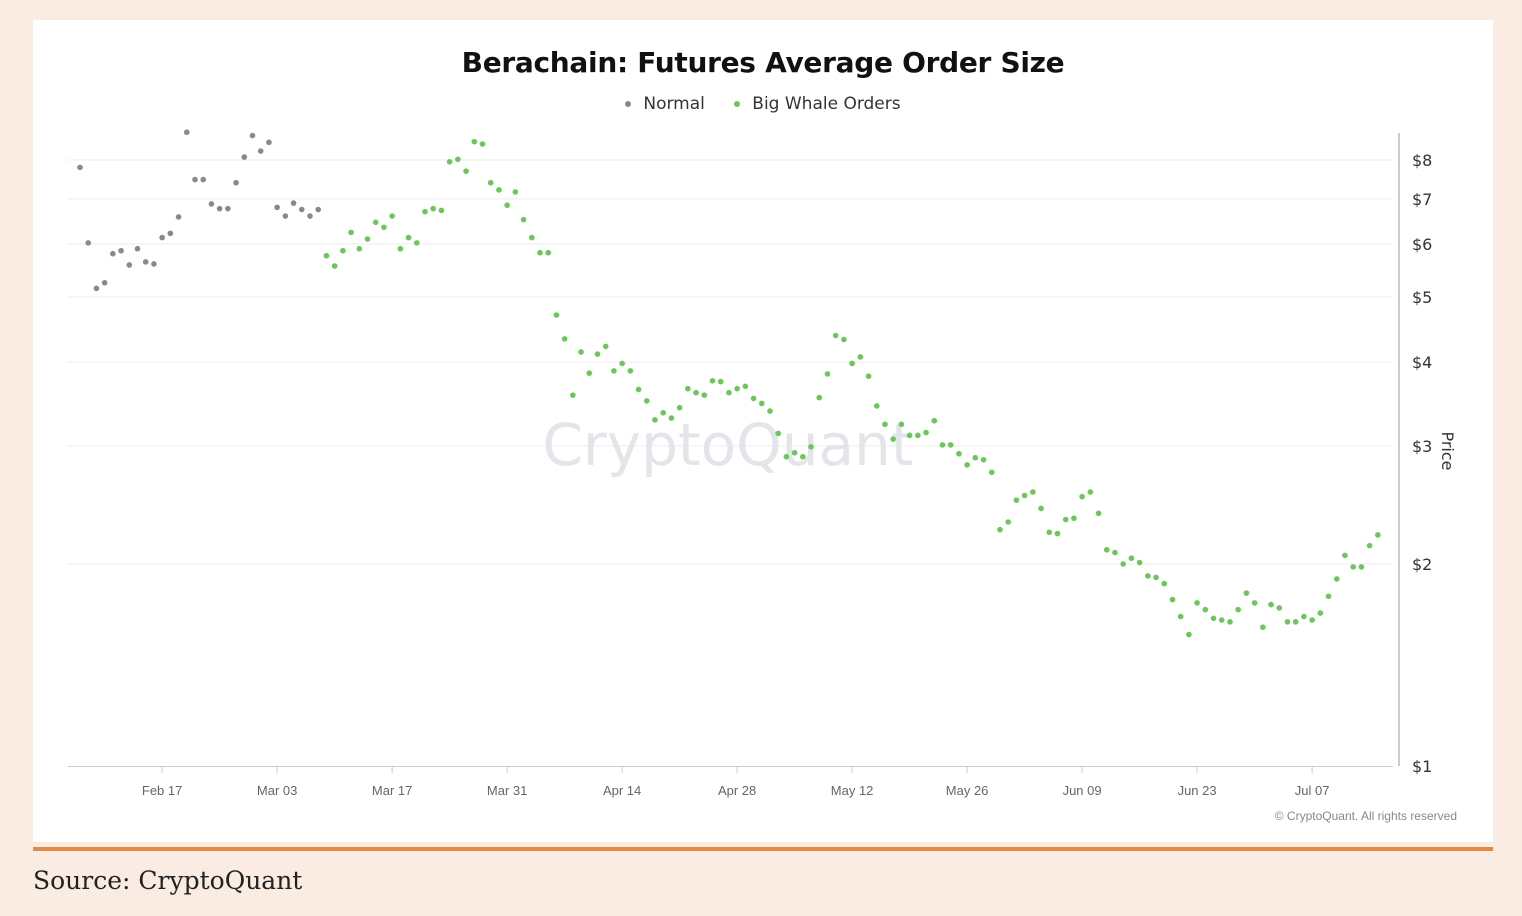  I want to click on legend-item-big-whale: Big Whale Orders, so click(817, 104).